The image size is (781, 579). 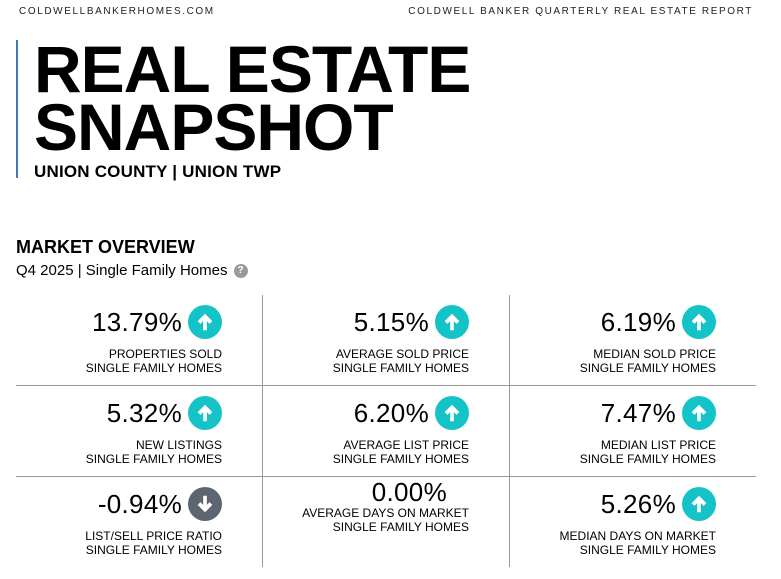 I want to click on metric-value: 6.19%, so click(x=638, y=322).